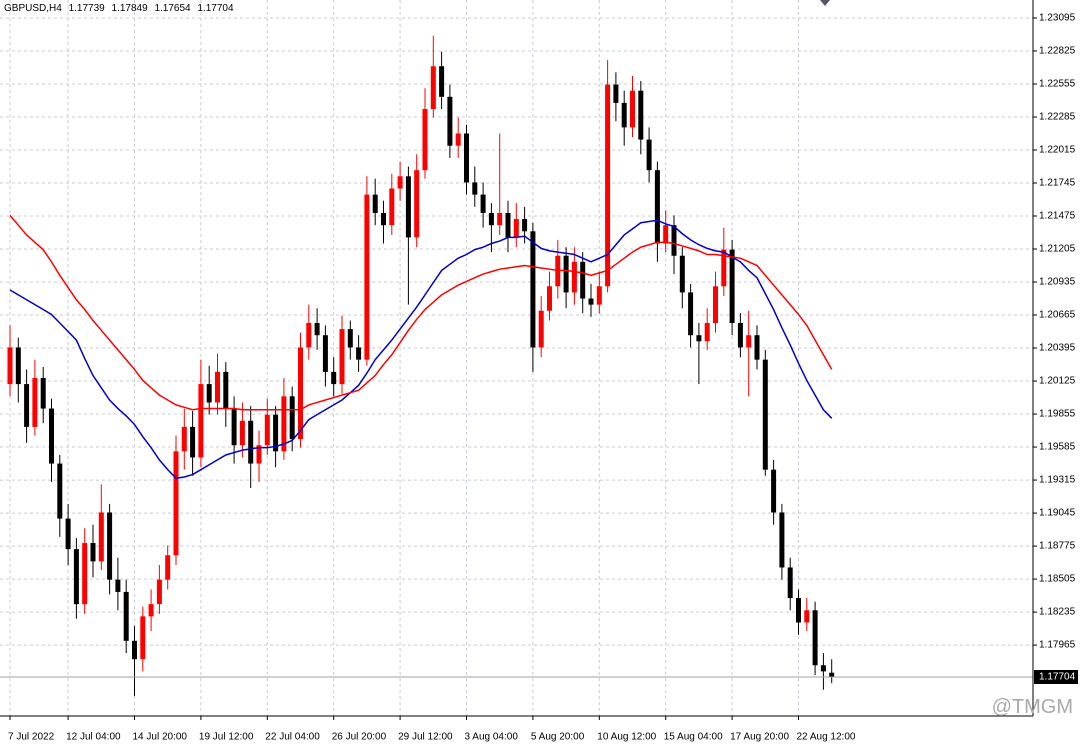 The image size is (1085, 749). What do you see at coordinates (1057, 546) in the screenshot?
I see `y-tick-label: 1.18775` at bounding box center [1057, 546].